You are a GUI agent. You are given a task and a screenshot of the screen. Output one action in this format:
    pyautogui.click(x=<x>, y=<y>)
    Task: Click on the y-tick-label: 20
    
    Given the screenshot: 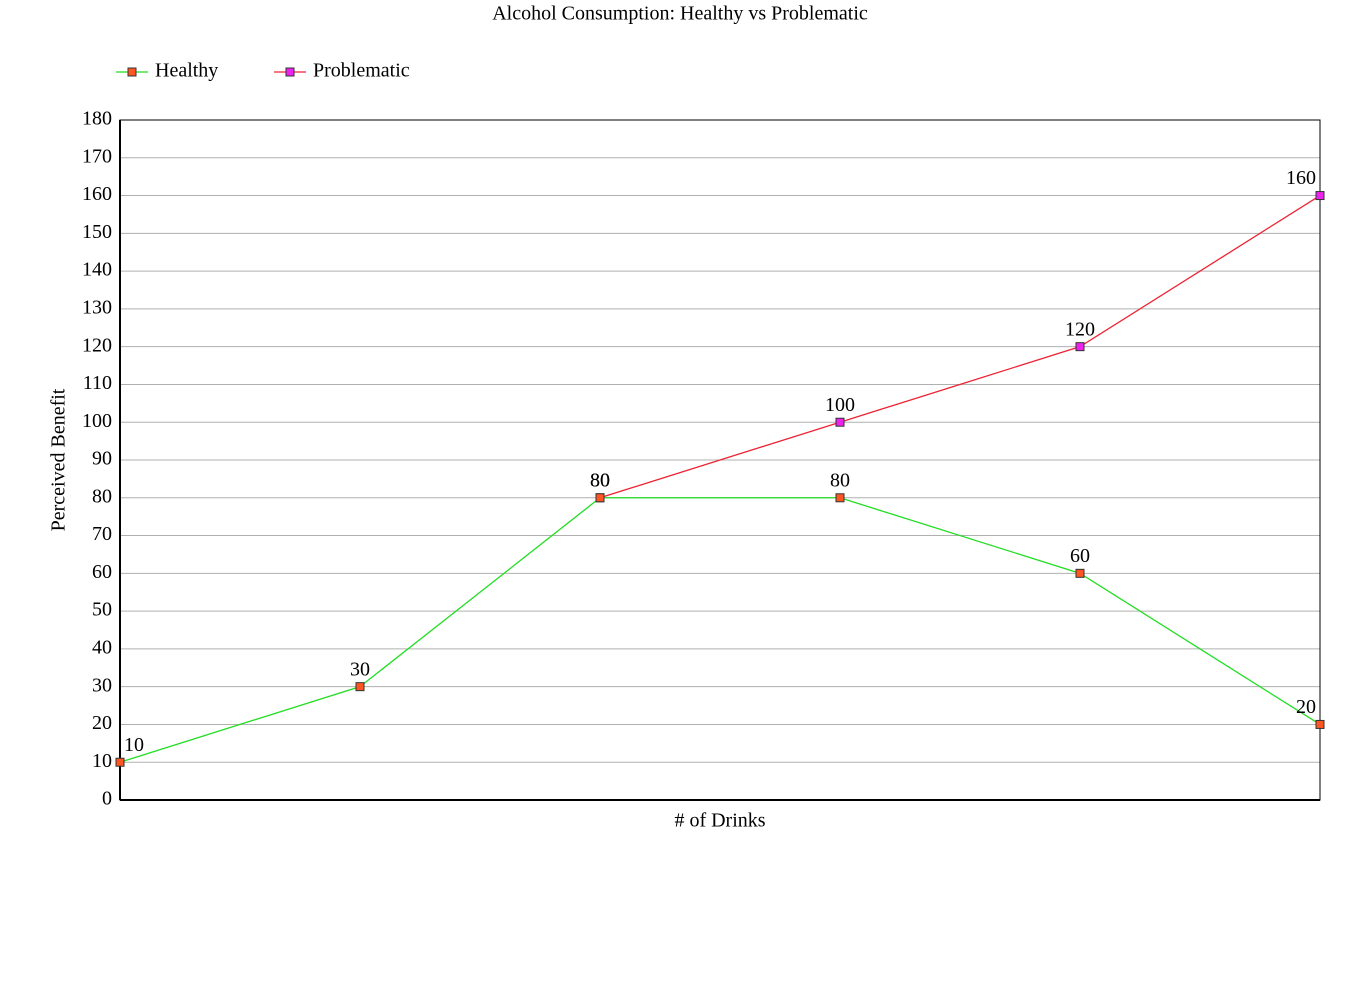 What is the action you would take?
    pyautogui.click(x=102, y=723)
    